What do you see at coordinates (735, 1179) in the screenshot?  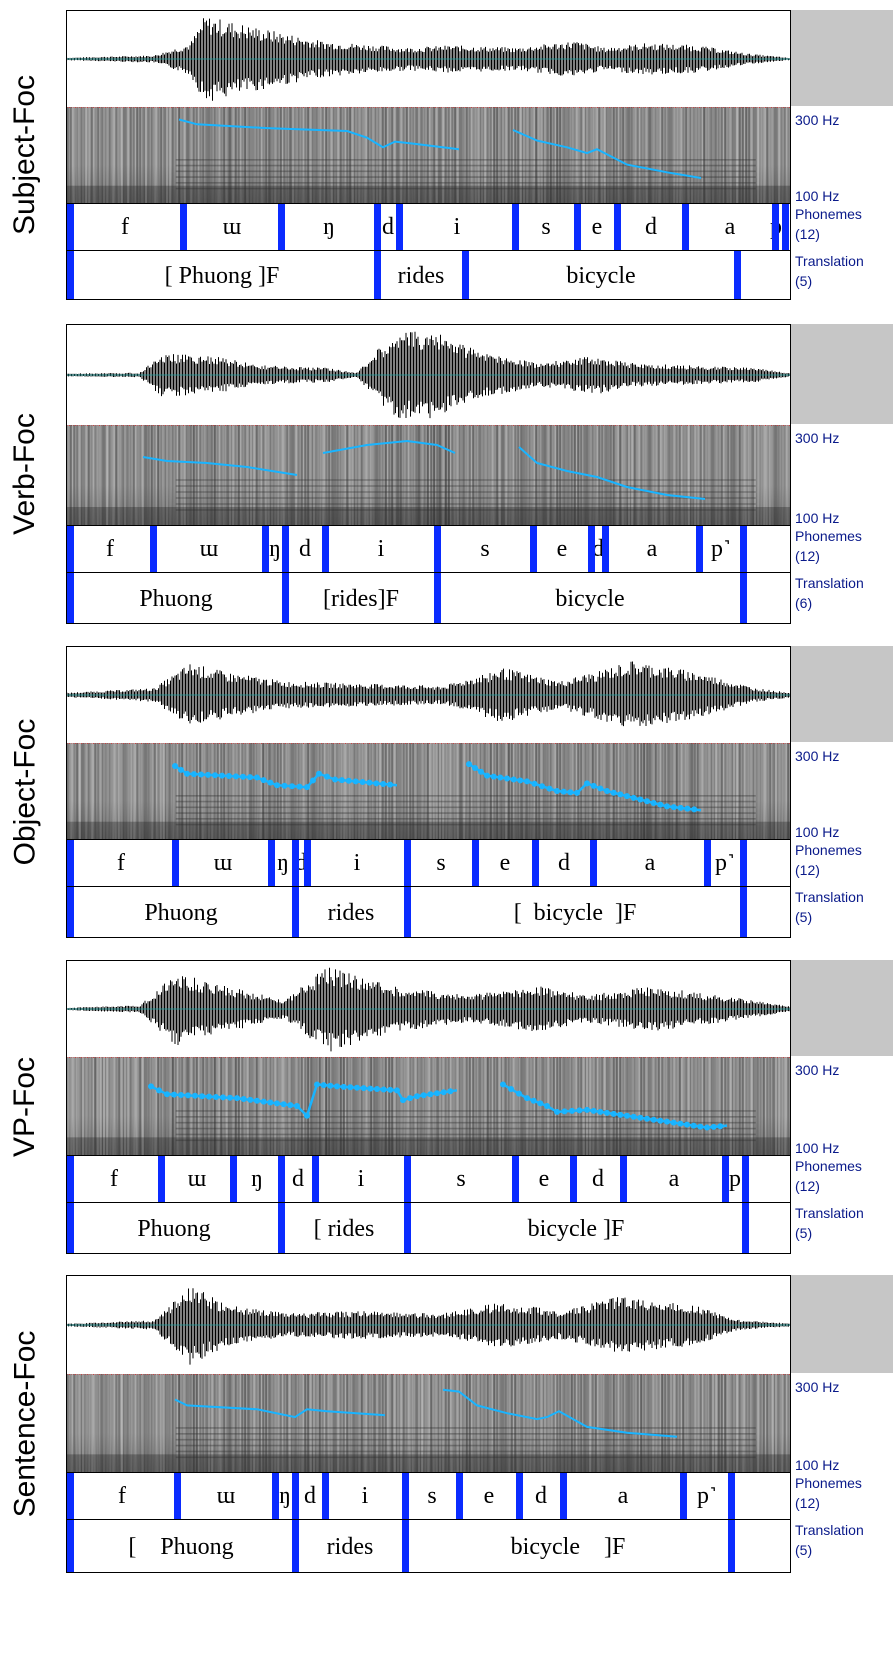 I see `phoneme-segment: p` at bounding box center [735, 1179].